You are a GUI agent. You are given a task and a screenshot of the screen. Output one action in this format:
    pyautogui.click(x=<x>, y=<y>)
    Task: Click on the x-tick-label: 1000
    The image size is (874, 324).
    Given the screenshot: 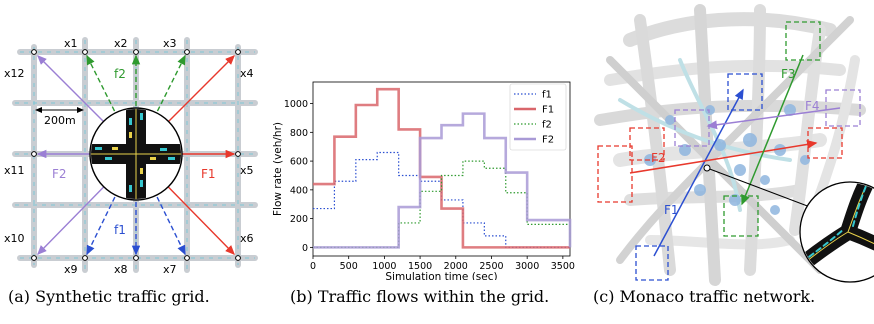 What is the action you would take?
    pyautogui.click(x=384, y=266)
    